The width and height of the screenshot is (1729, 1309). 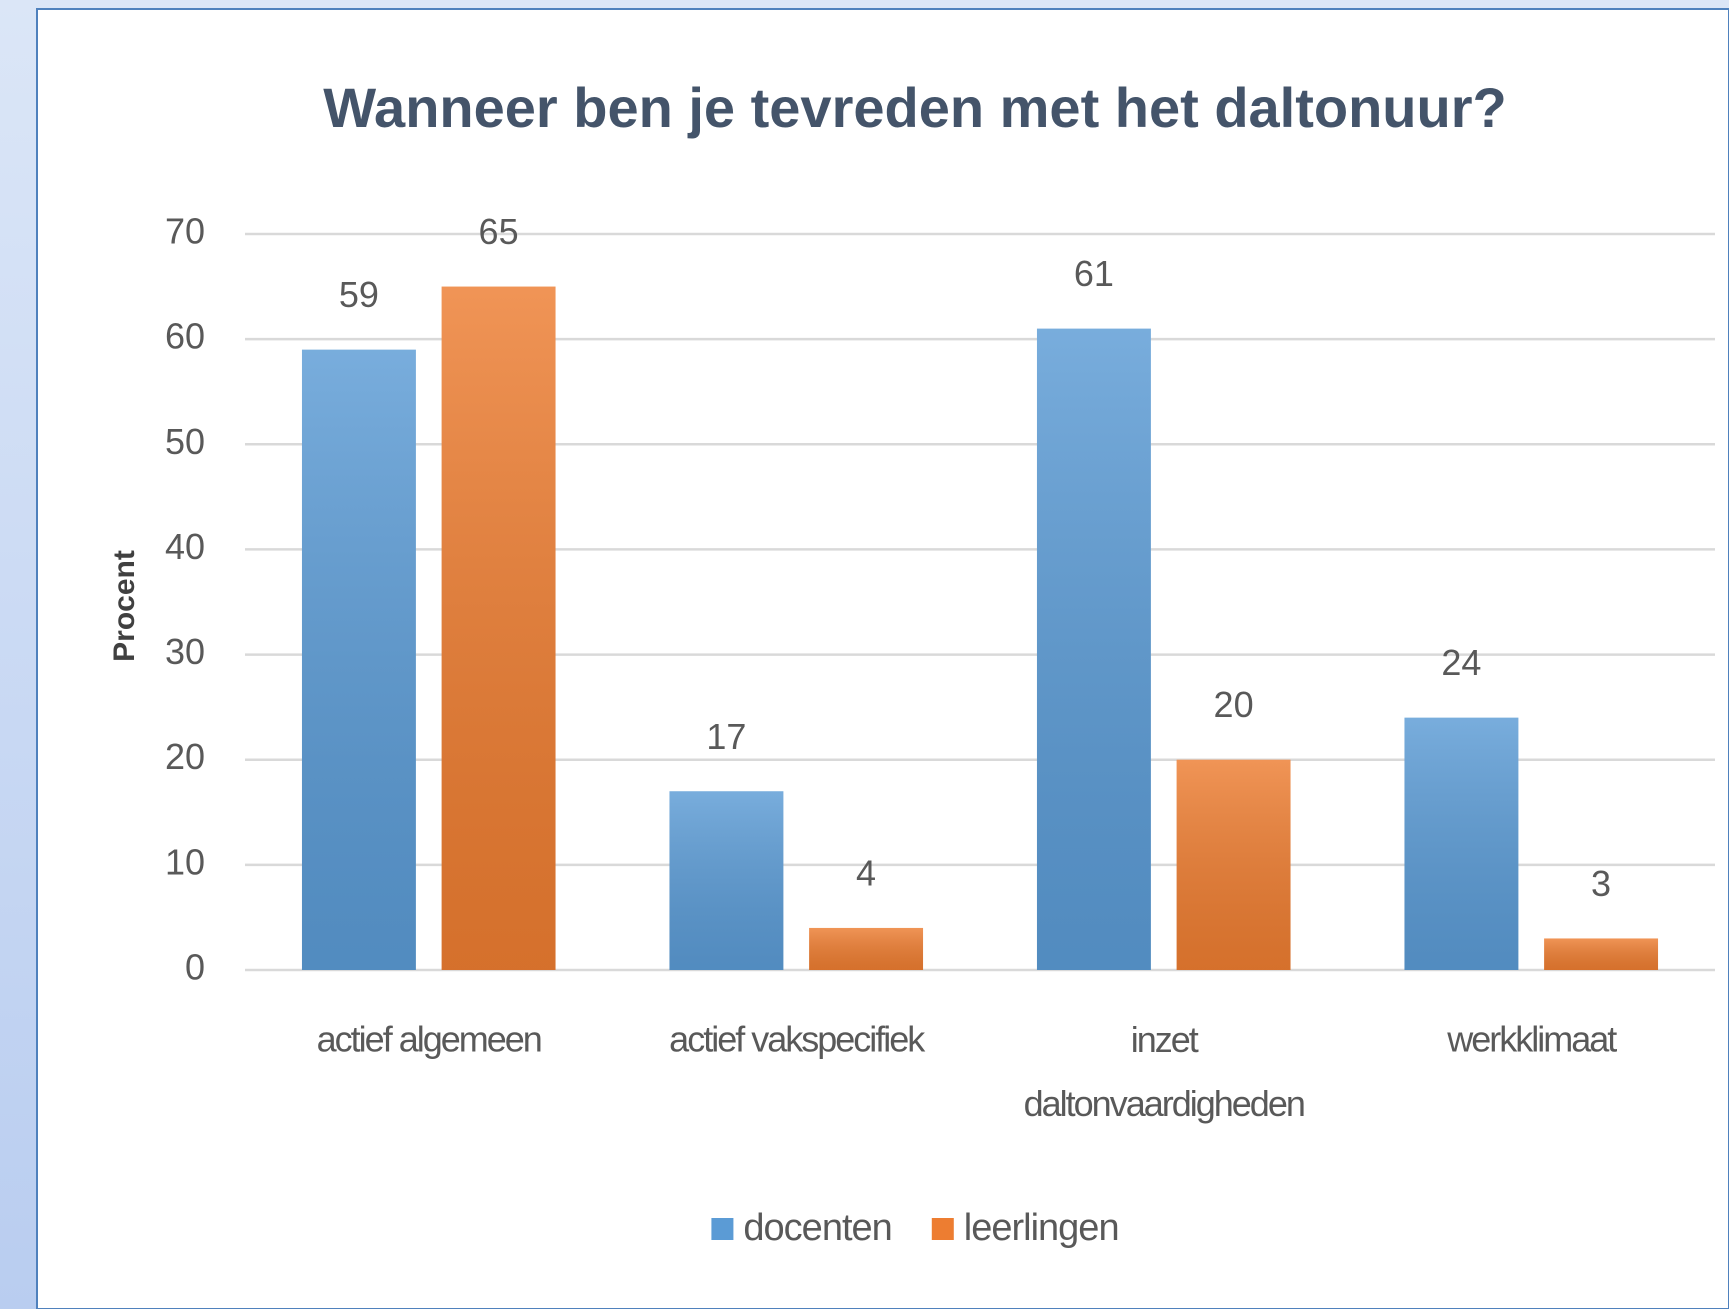 What do you see at coordinates (1601, 883) in the screenshot?
I see `data-label: 3` at bounding box center [1601, 883].